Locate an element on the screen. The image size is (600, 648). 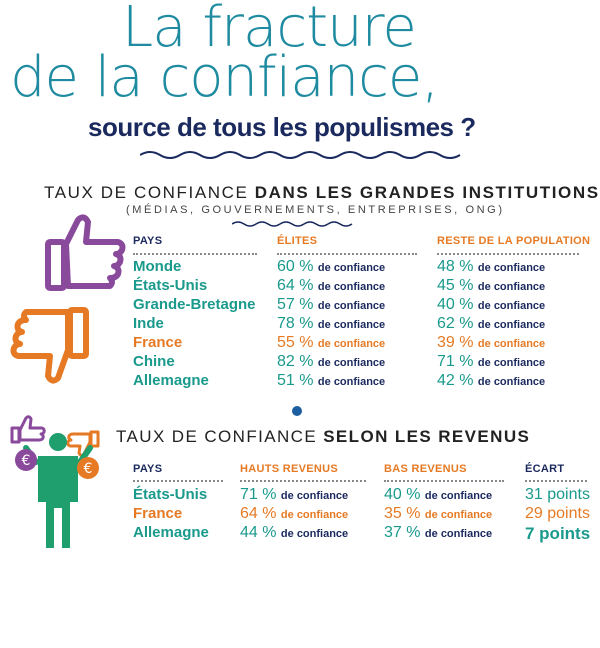
subtitle: source de tous les populismes ? is located at coordinates (282, 127).